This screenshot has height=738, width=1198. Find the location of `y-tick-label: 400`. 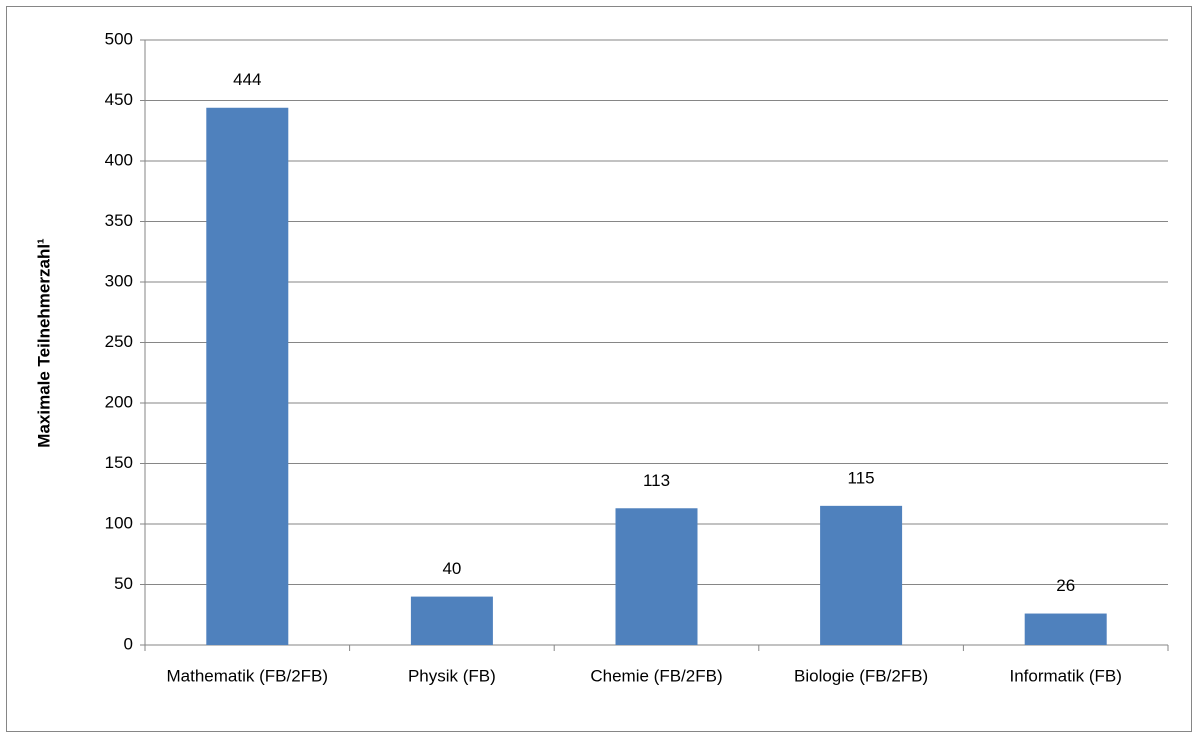

y-tick-label: 400 is located at coordinates (119, 159).